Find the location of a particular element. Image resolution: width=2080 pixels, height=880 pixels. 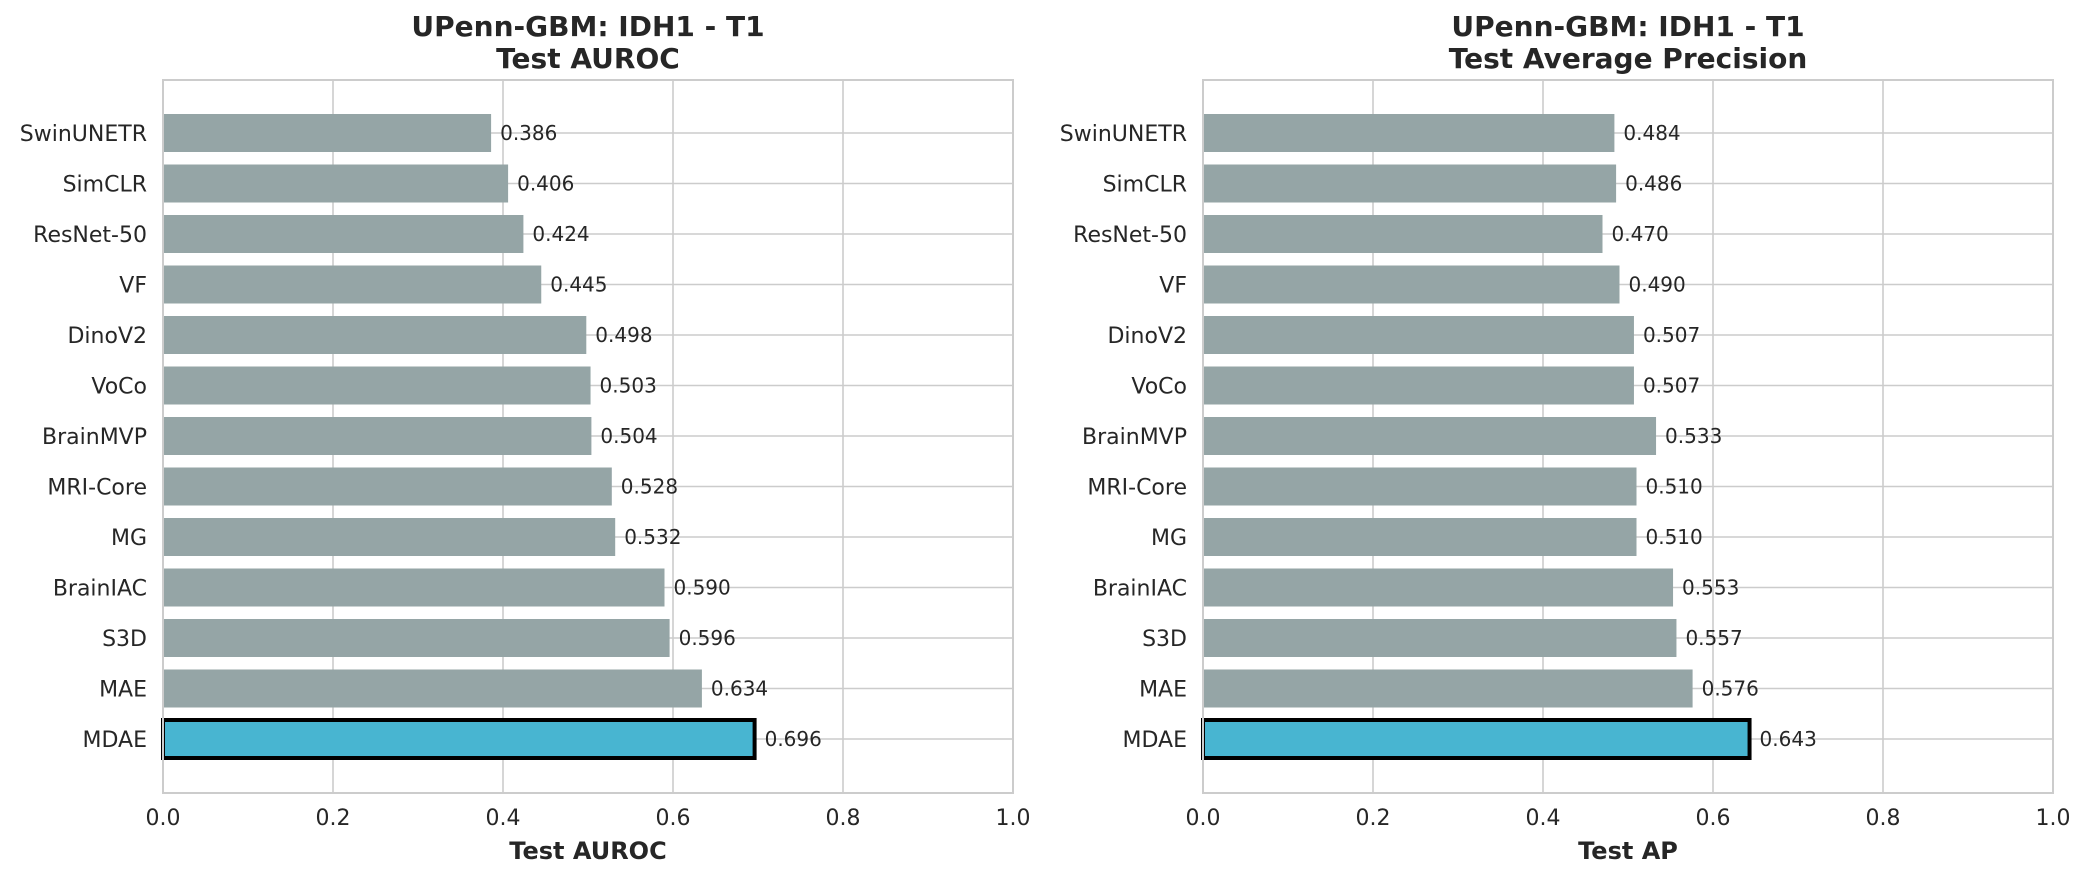

value-label: 0.696 is located at coordinates (793, 739).